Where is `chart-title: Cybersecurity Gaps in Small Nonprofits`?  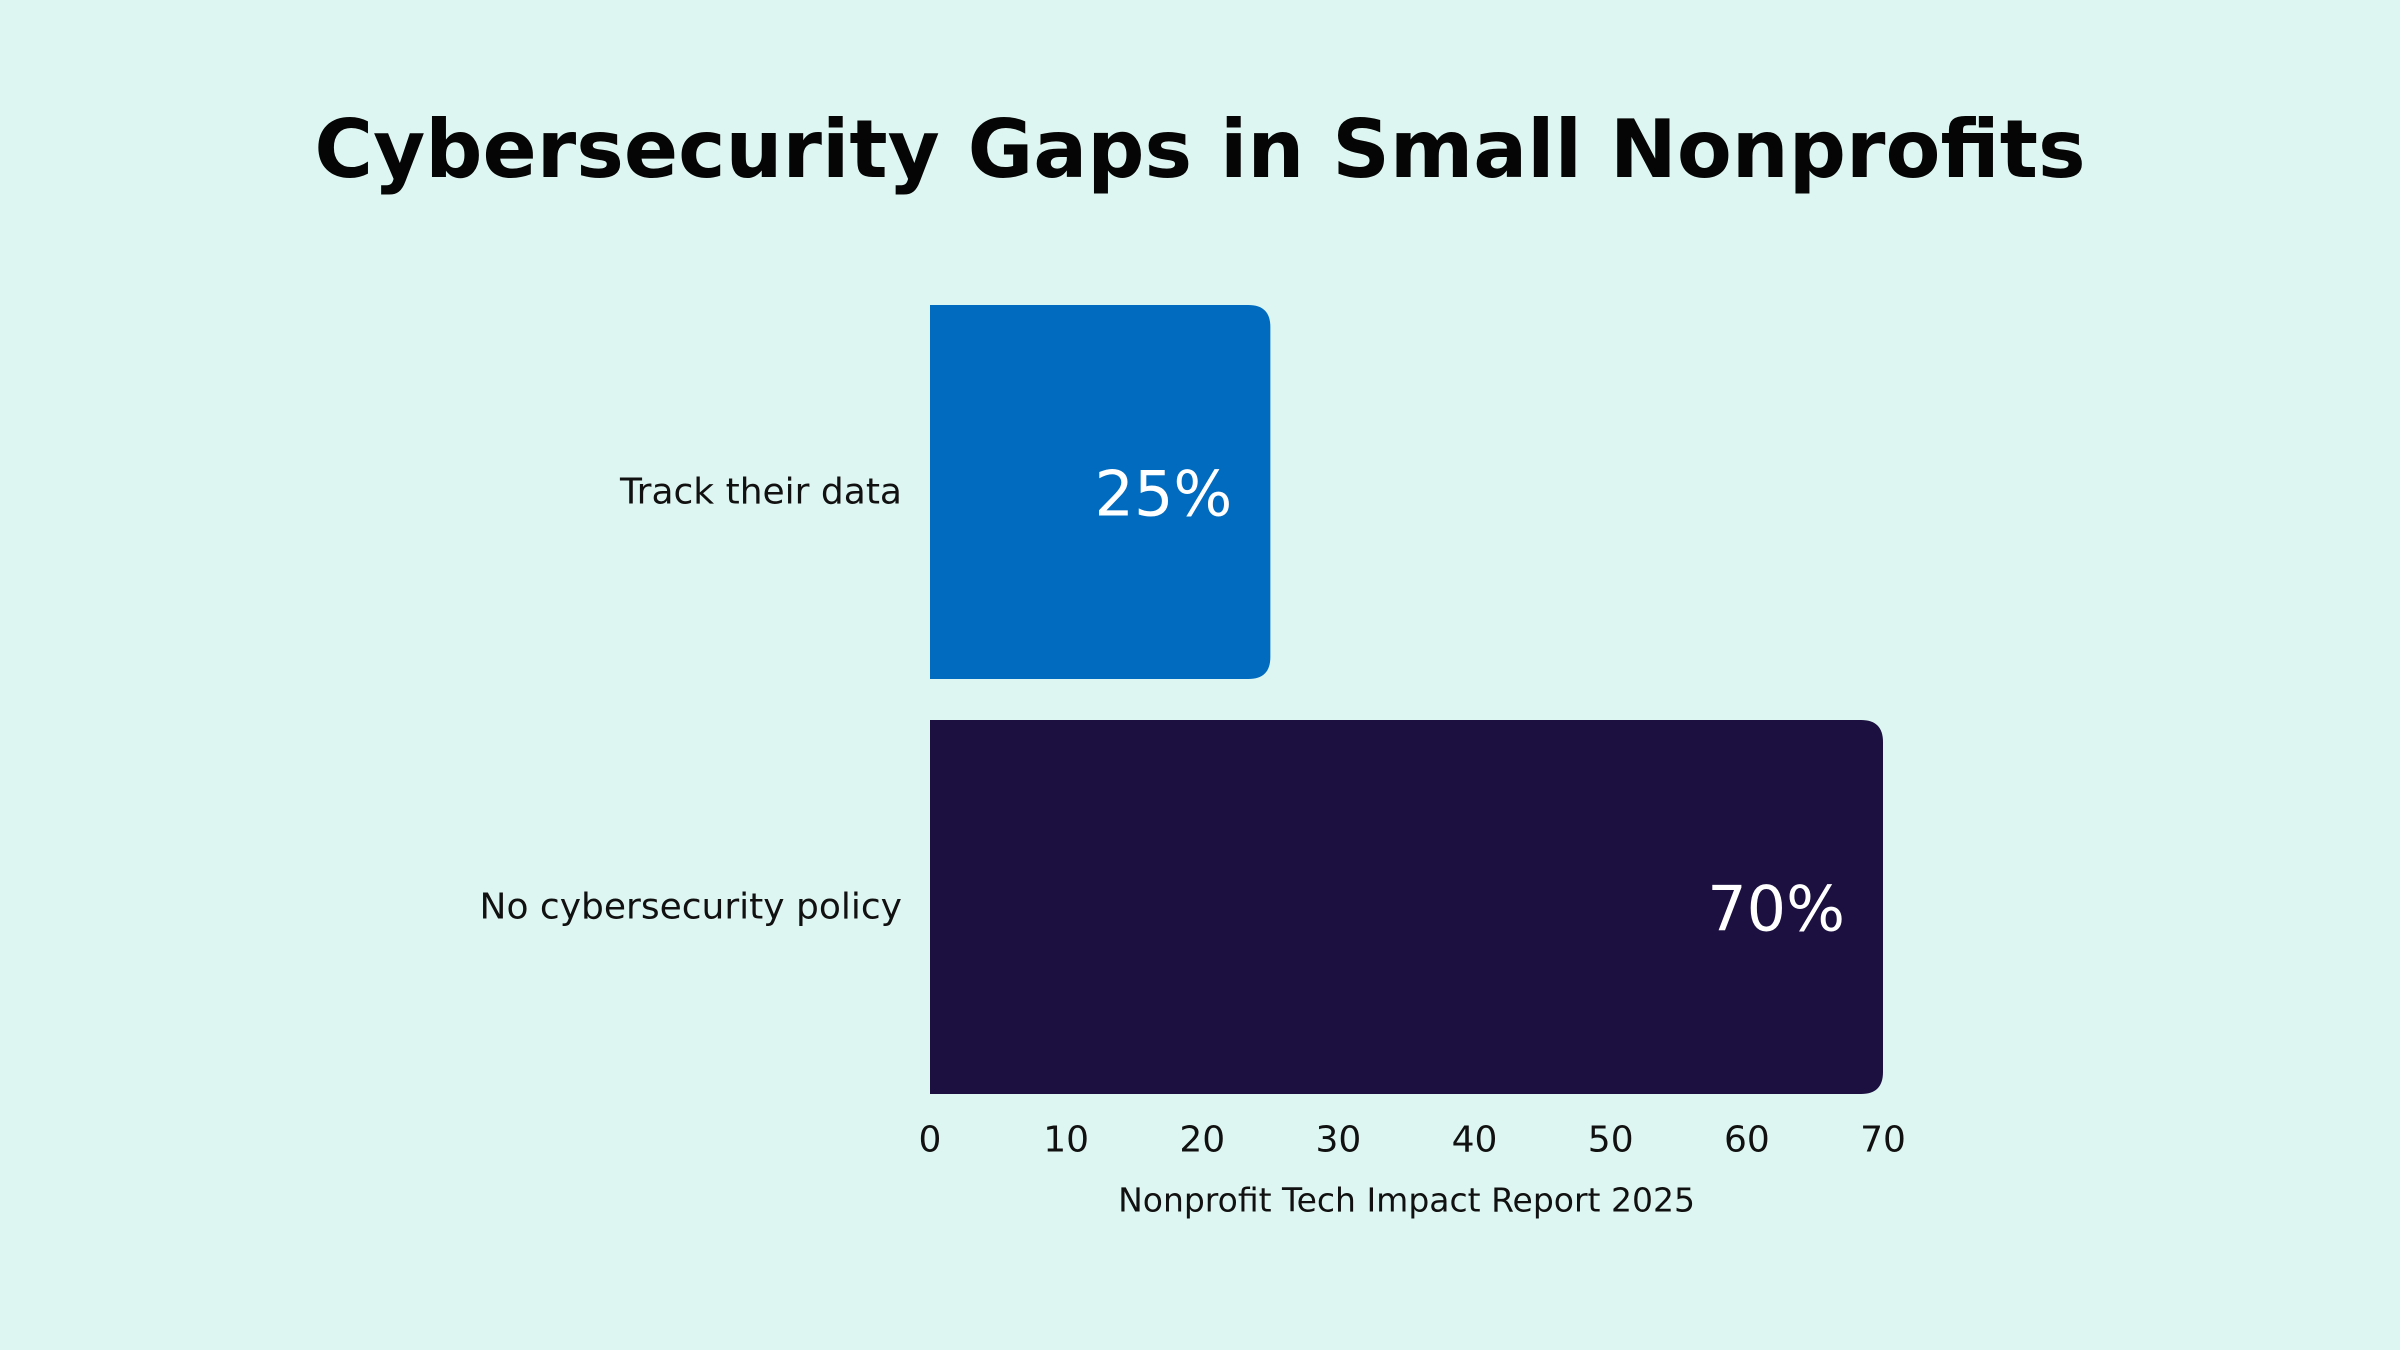 chart-title: Cybersecurity Gaps in Small Nonprofits is located at coordinates (1200, 149).